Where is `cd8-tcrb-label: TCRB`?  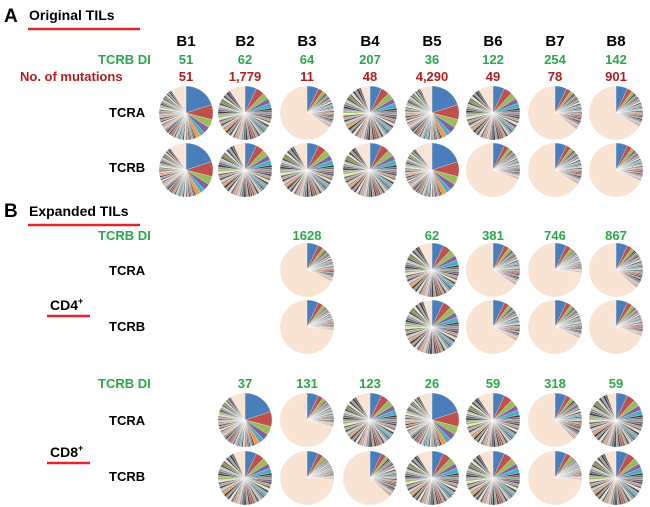 cd8-tcrb-label: TCRB is located at coordinates (127, 476).